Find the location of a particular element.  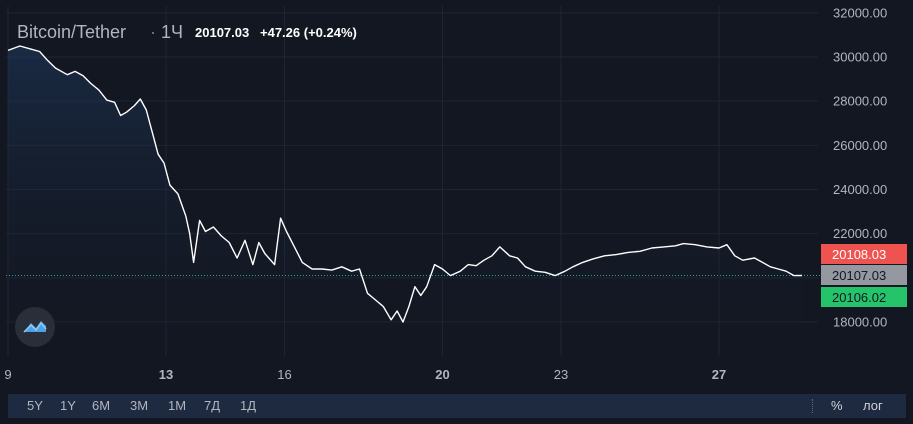

price-label-low: 20106.02 is located at coordinates (864, 297).